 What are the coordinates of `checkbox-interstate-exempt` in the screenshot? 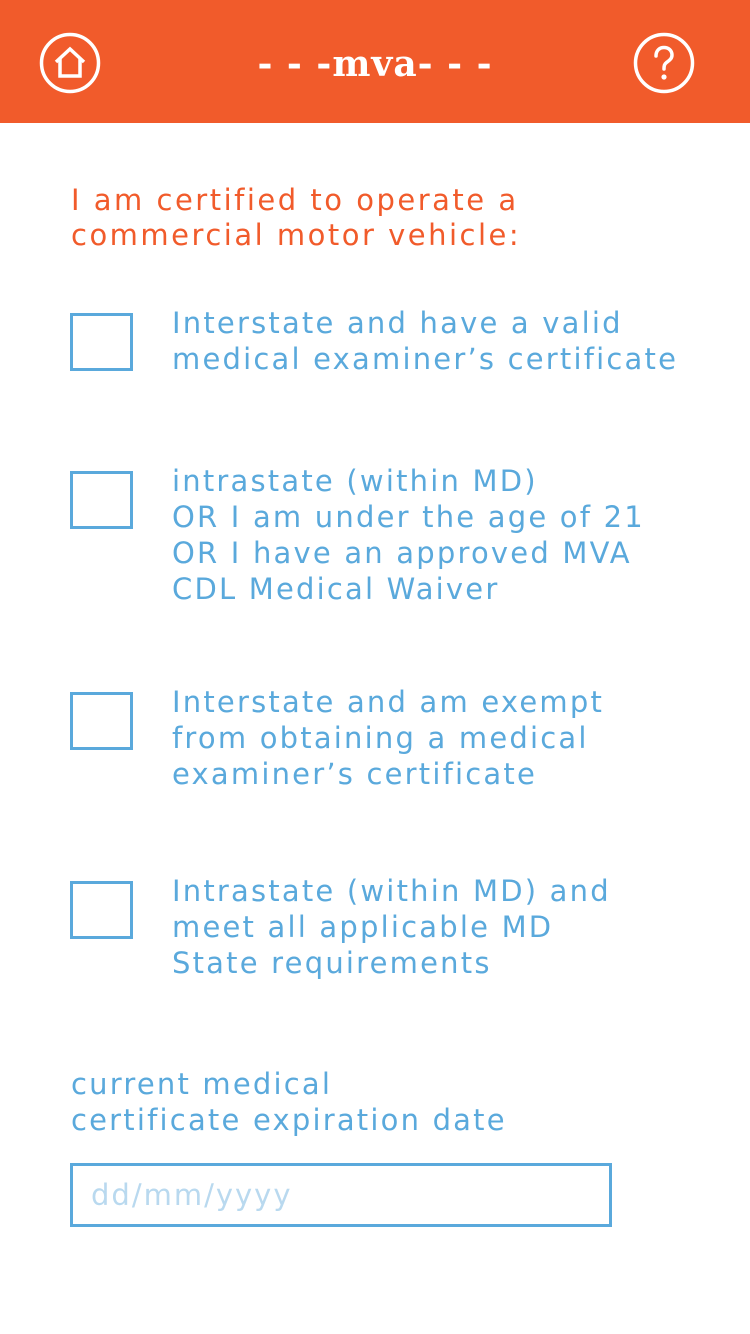 It's located at (101, 721).